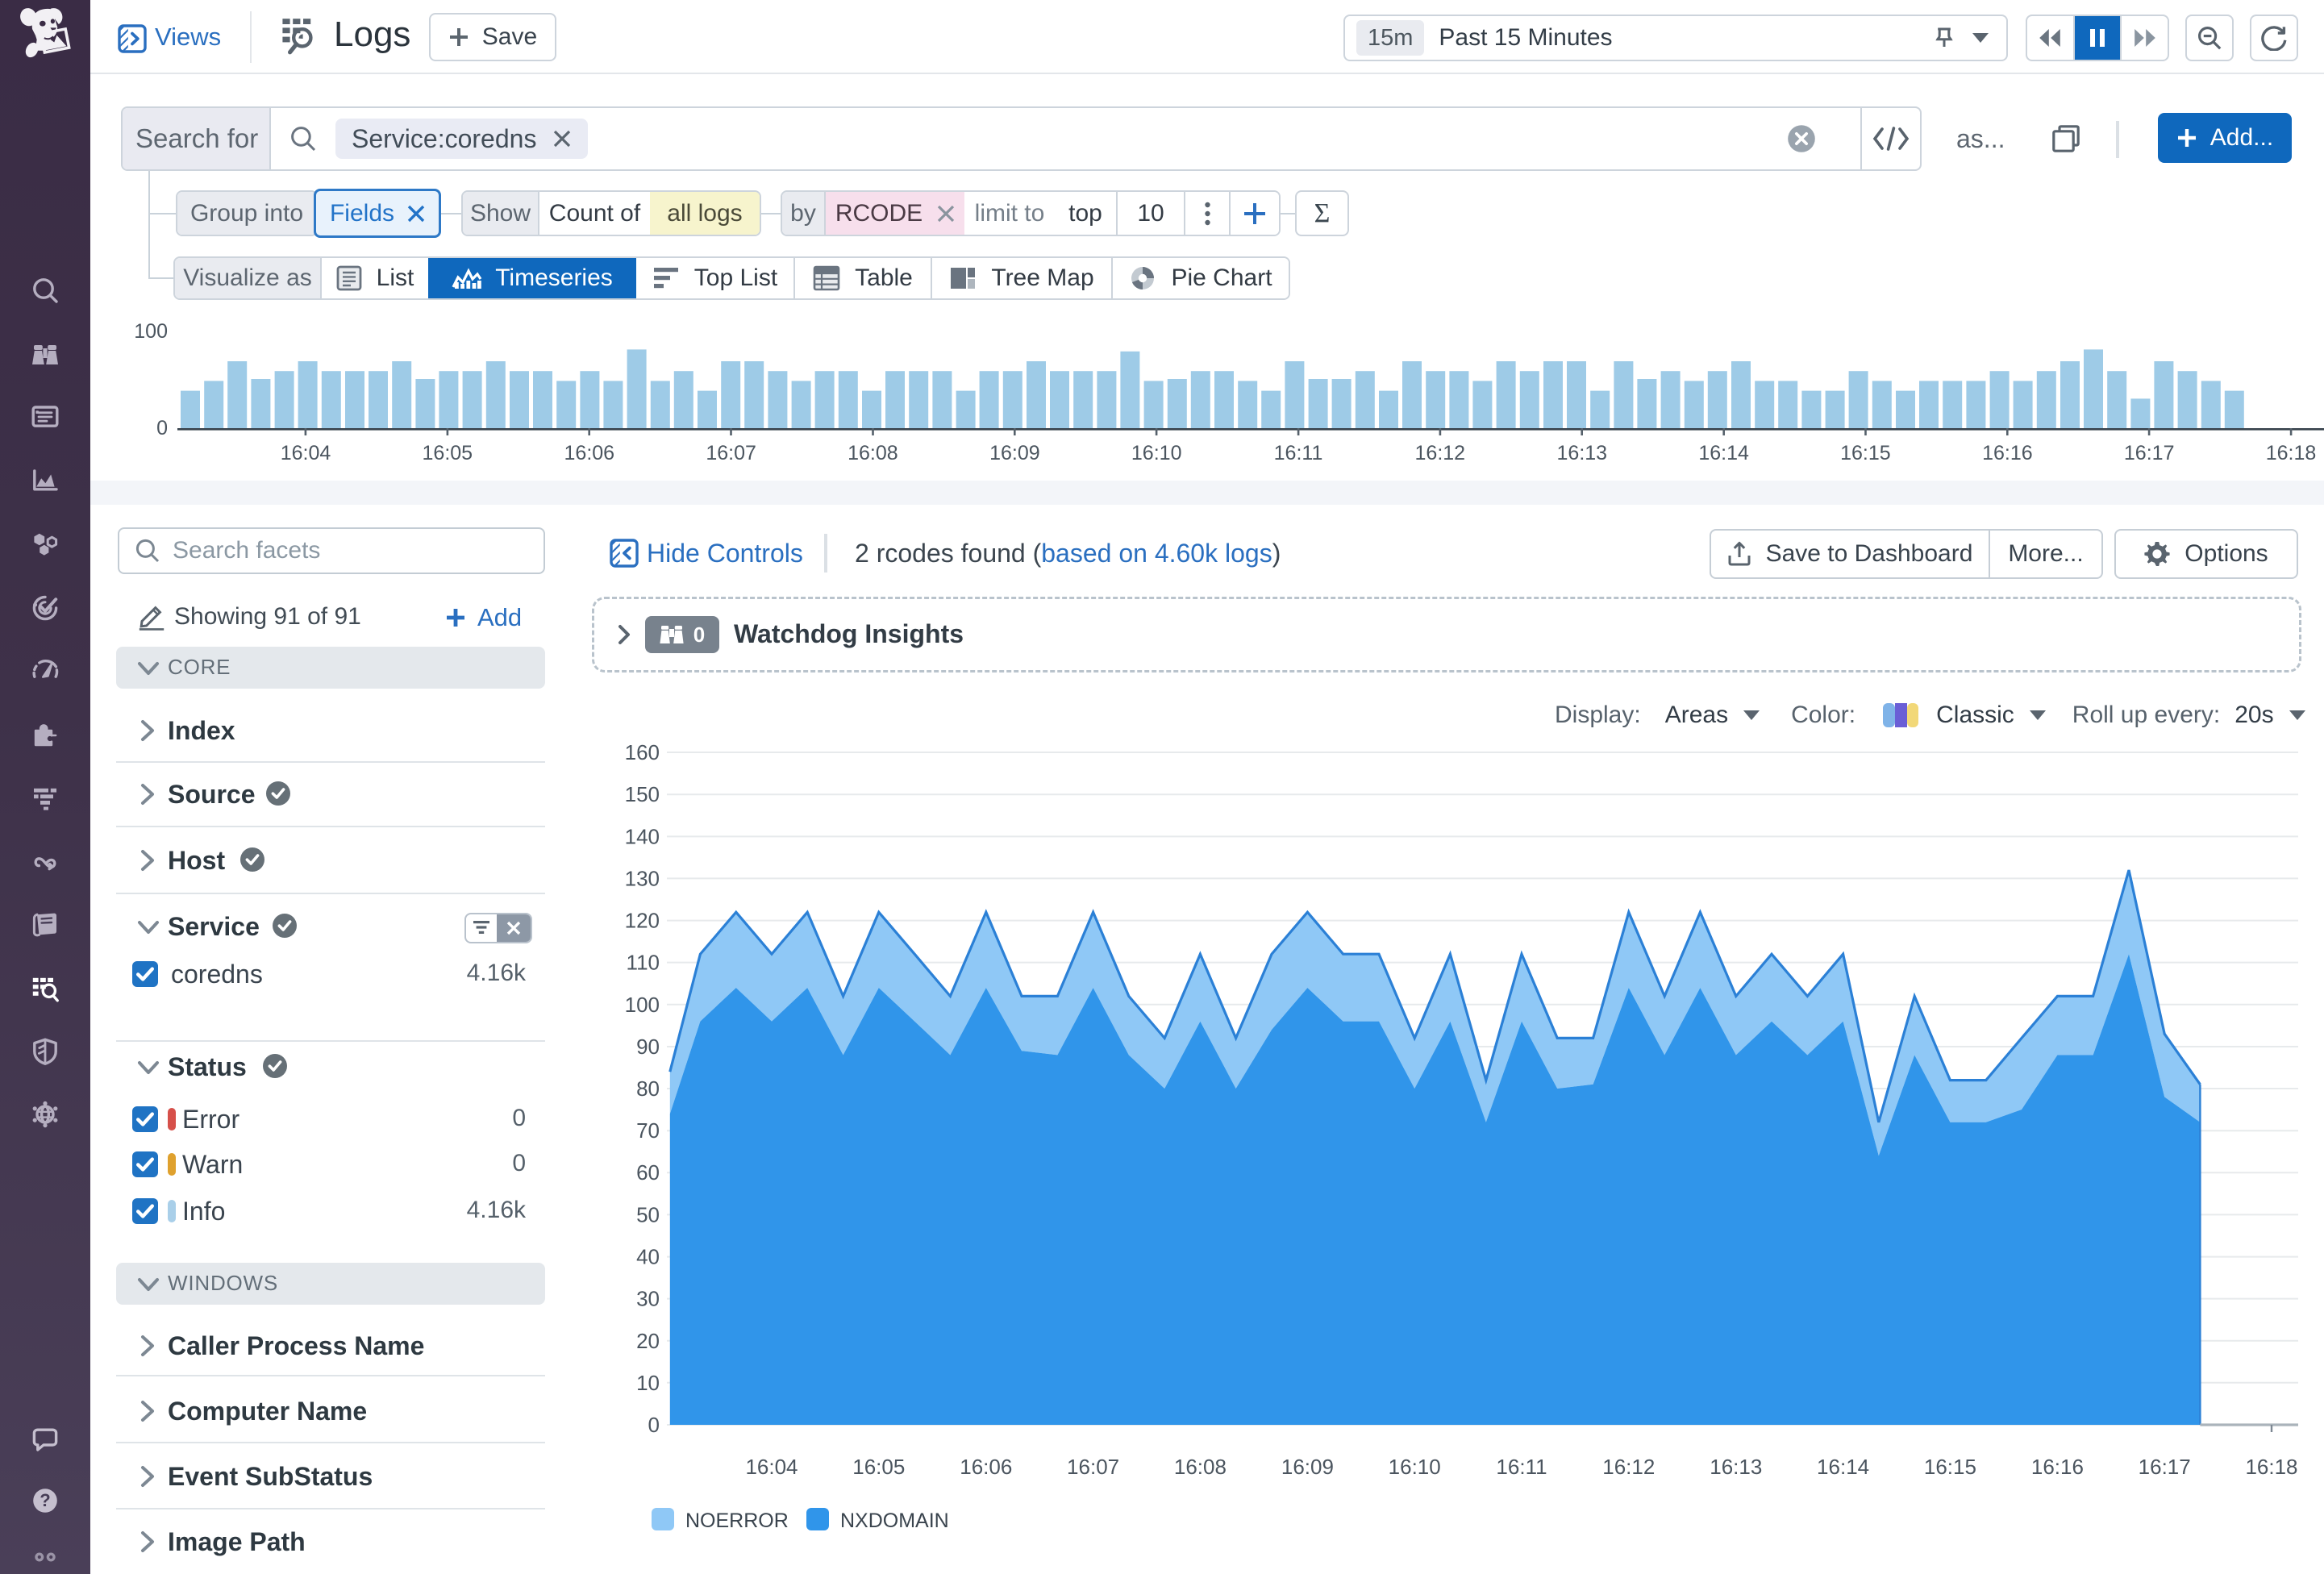  I want to click on svg-text: 140, so click(642, 836).